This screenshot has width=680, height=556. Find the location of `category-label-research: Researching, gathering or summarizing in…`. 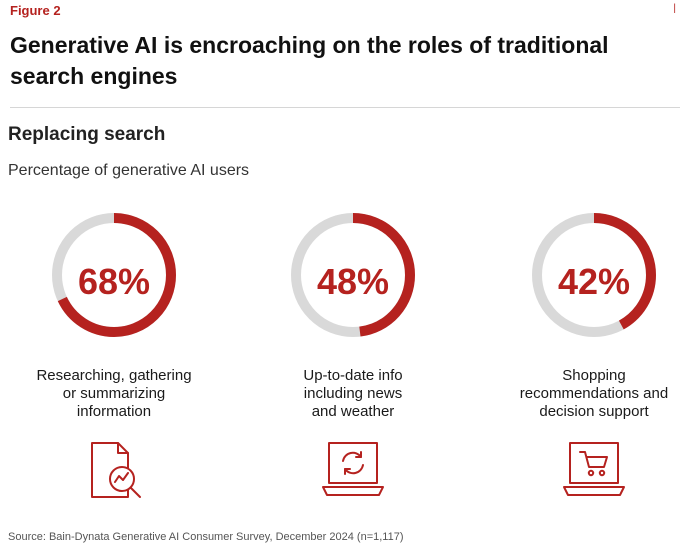

category-label-research: Researching, gathering or summarizing in… is located at coordinates (114, 393).